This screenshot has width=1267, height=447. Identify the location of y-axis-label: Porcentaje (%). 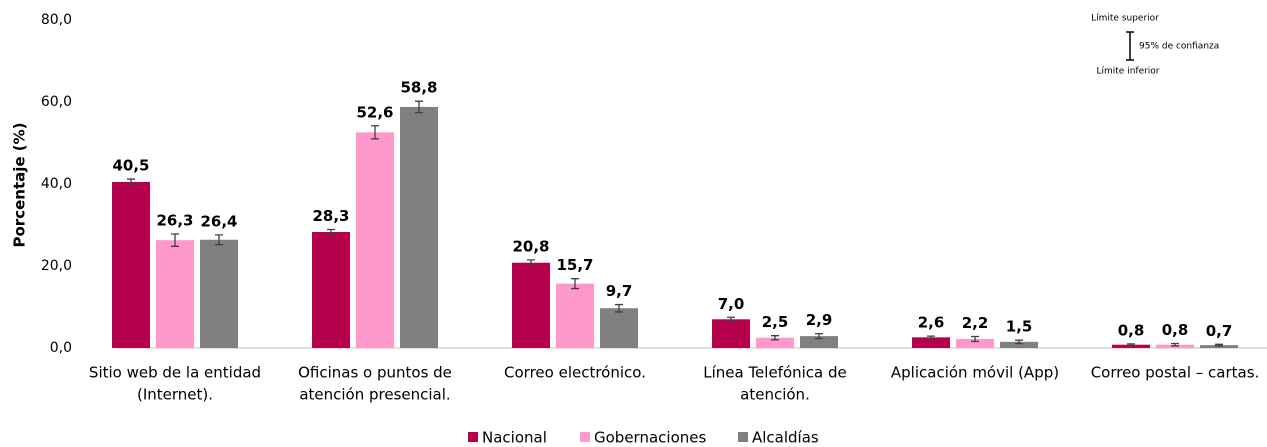
(20, 184).